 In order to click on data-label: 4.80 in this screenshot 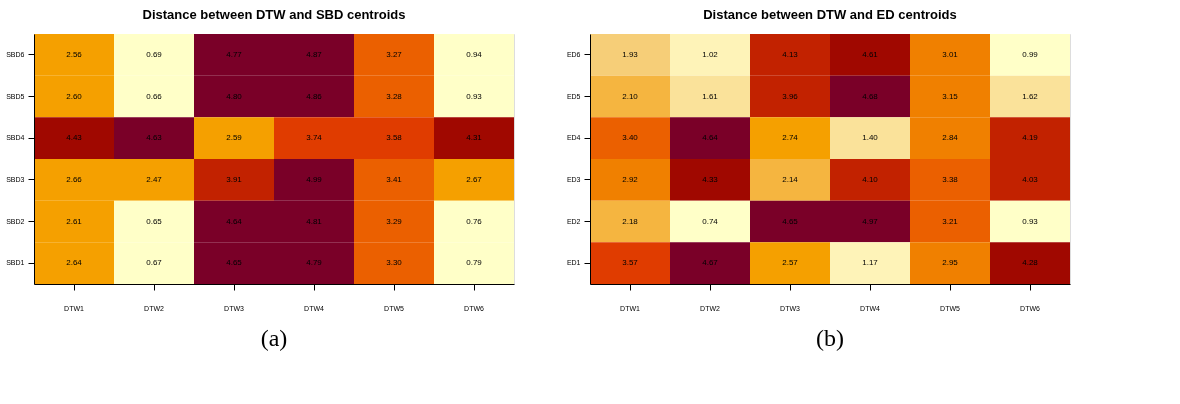, I will do `click(234, 96)`.